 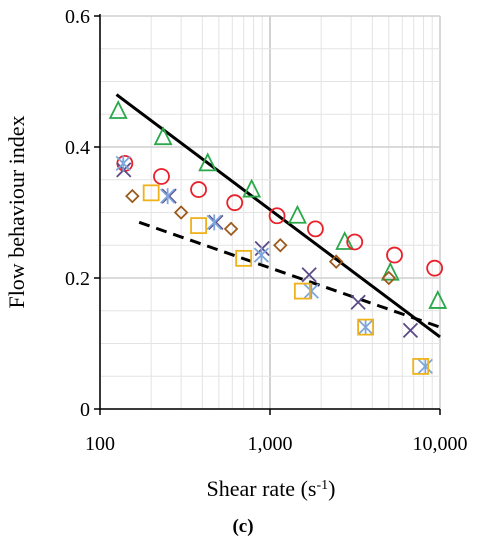 What do you see at coordinates (85, 410) in the screenshot?
I see `y-tick-label: 0` at bounding box center [85, 410].